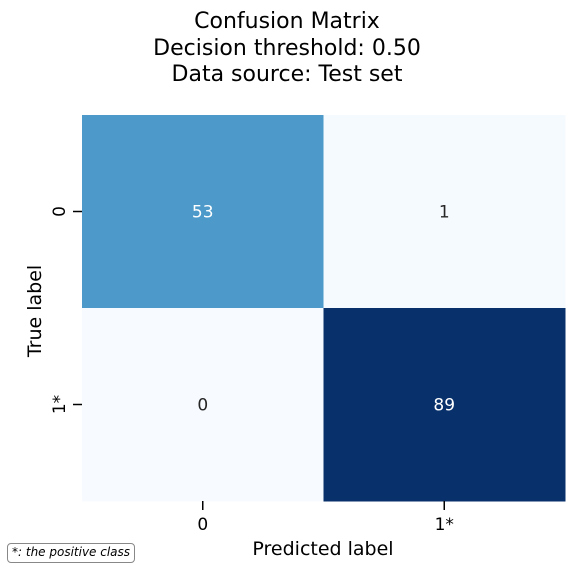  What do you see at coordinates (444, 525) in the screenshot?
I see `x-tick-label-1: 1*` at bounding box center [444, 525].